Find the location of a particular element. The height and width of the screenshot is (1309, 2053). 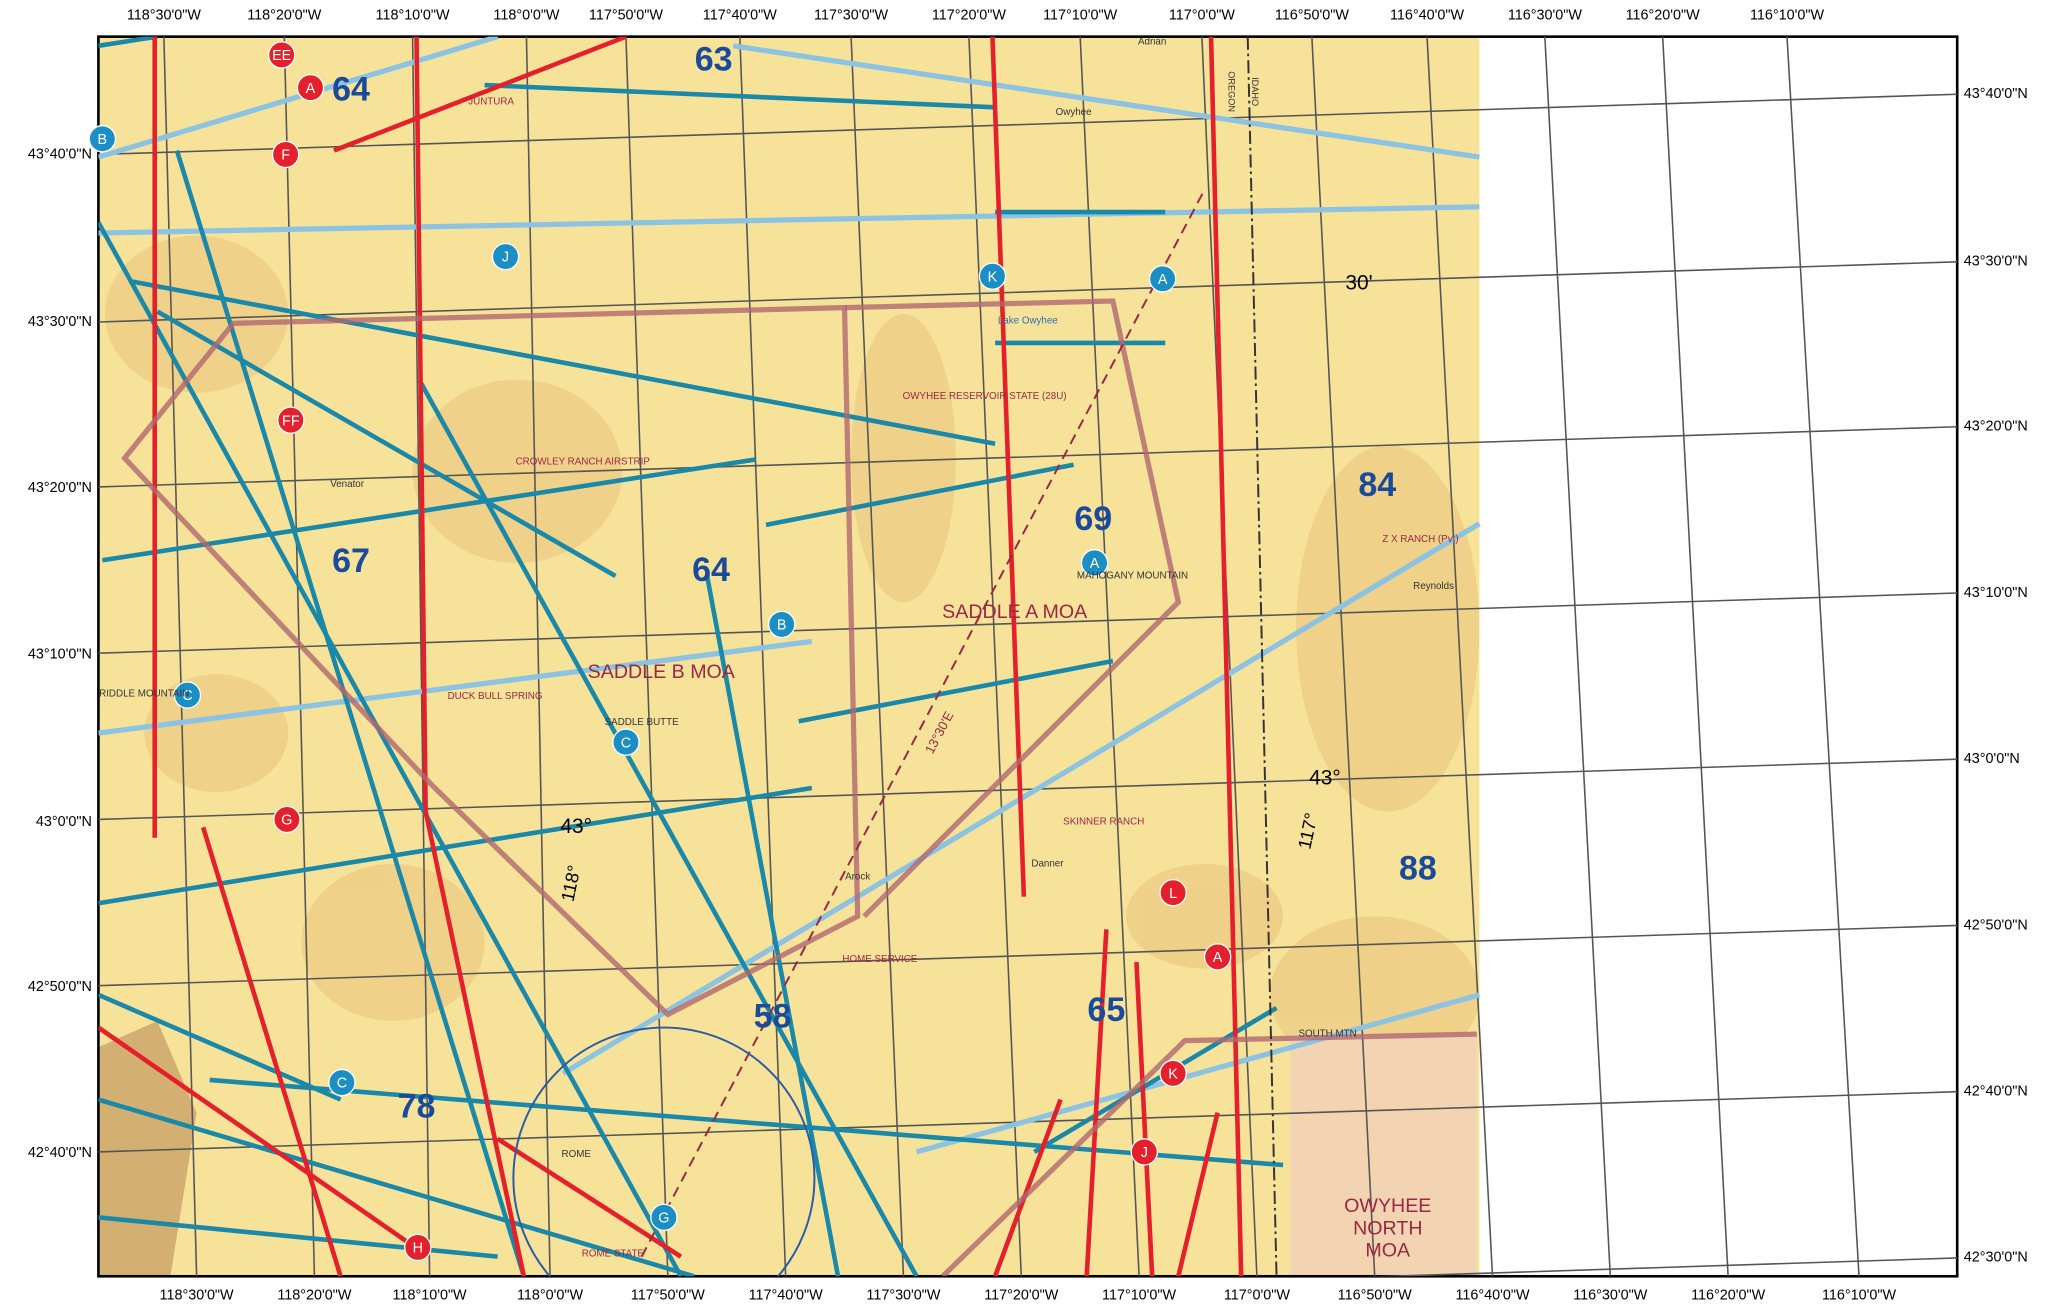

grid-figure: 64 is located at coordinates (351, 90).